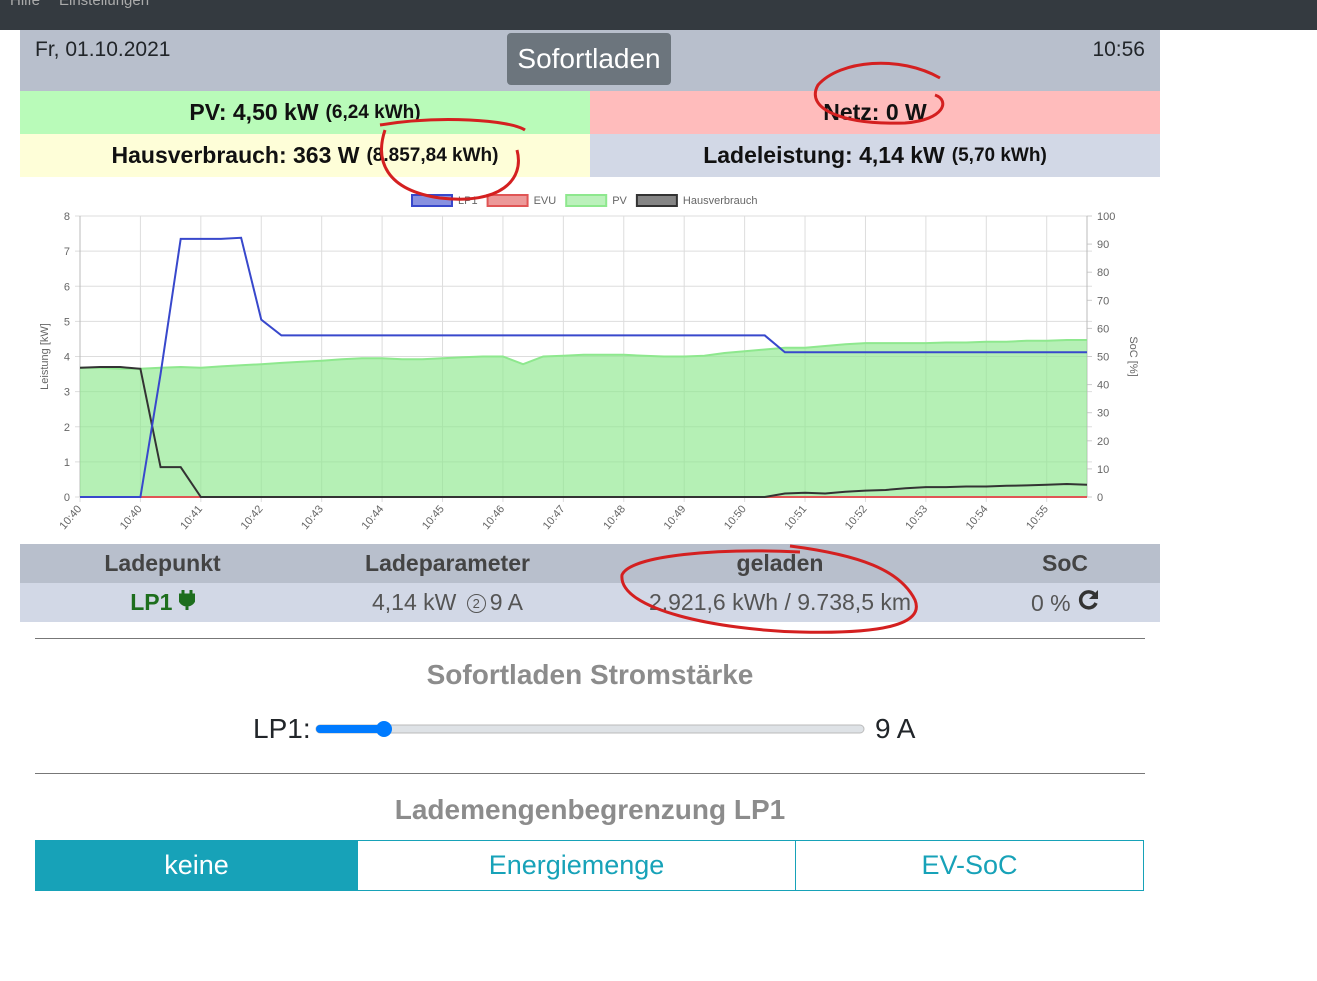 The image size is (1317, 981). Describe the element at coordinates (735, 517) in the screenshot. I see `x-tick-label: 10:50` at that location.